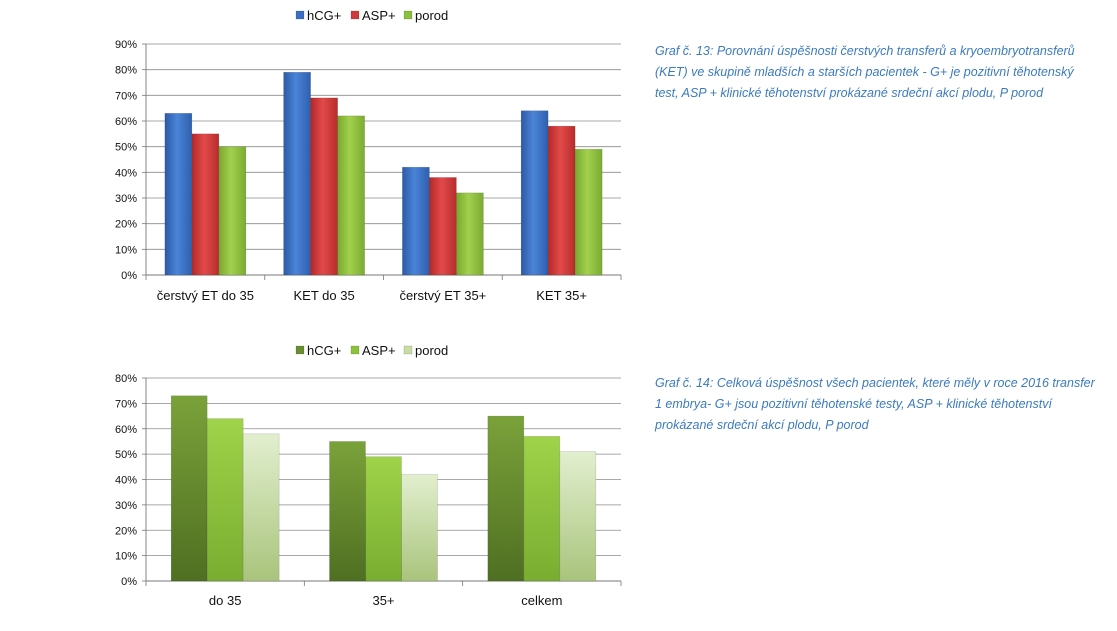 The height and width of the screenshot is (631, 1117). Describe the element at coordinates (541, 600) in the screenshot. I see `x-tick-label: celkem` at that location.